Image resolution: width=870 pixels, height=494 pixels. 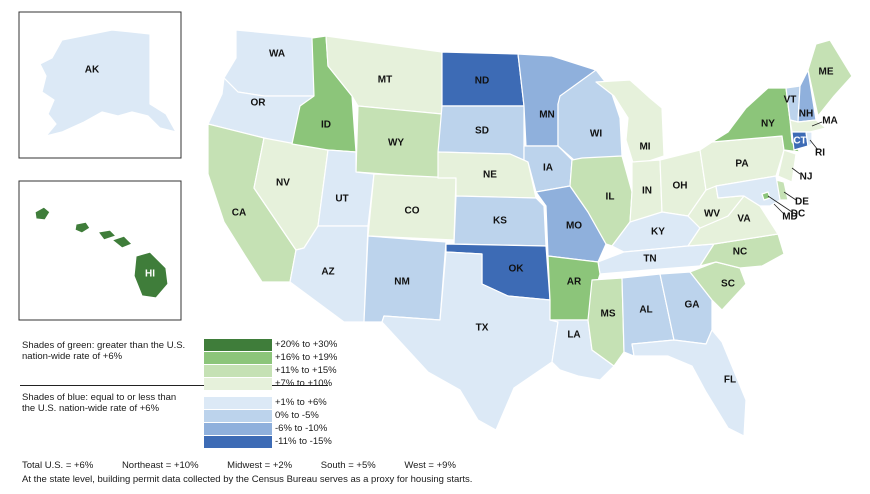 What do you see at coordinates (601, 201) in the screenshot?
I see `state-il` at bounding box center [601, 201].